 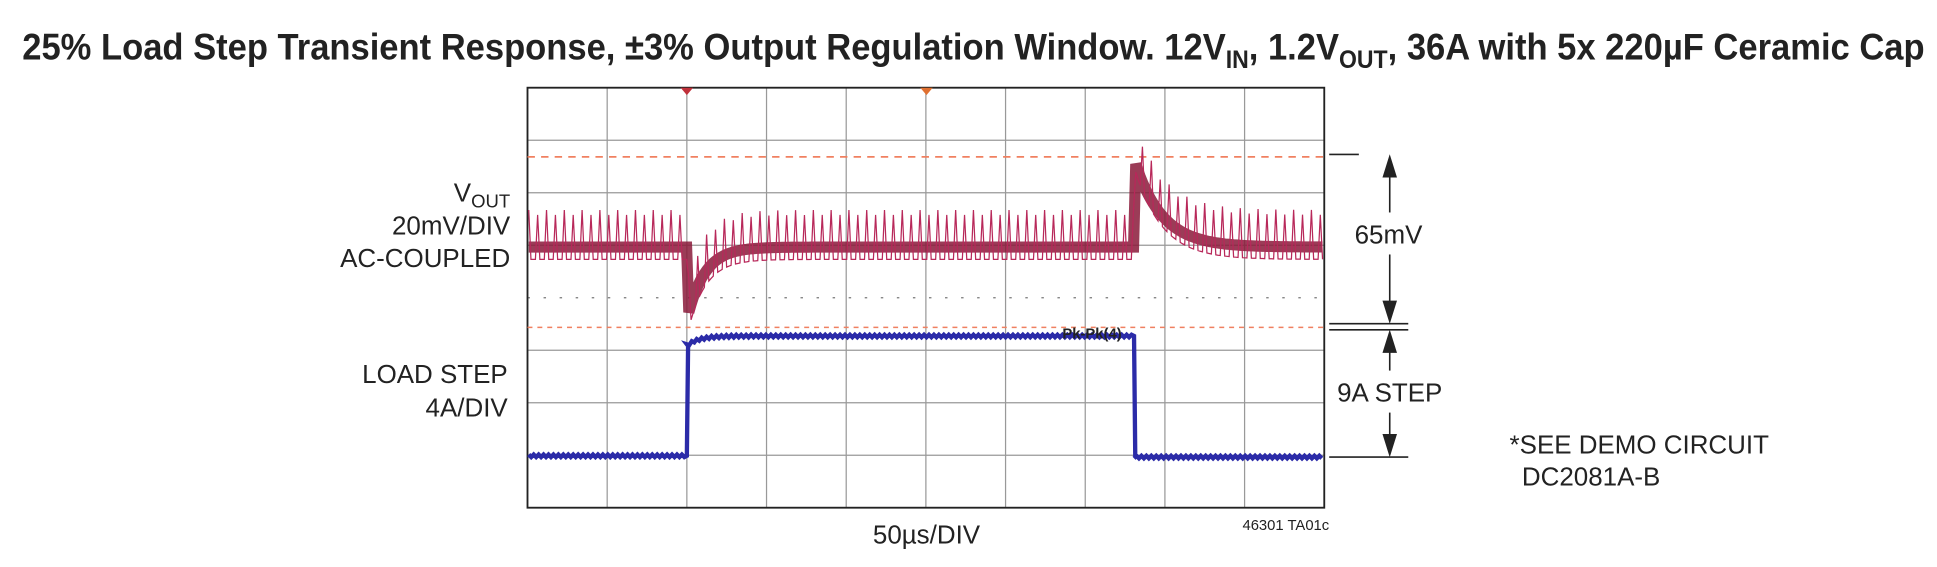 I want to click on title-sub: OUT, so click(x=1363, y=60).